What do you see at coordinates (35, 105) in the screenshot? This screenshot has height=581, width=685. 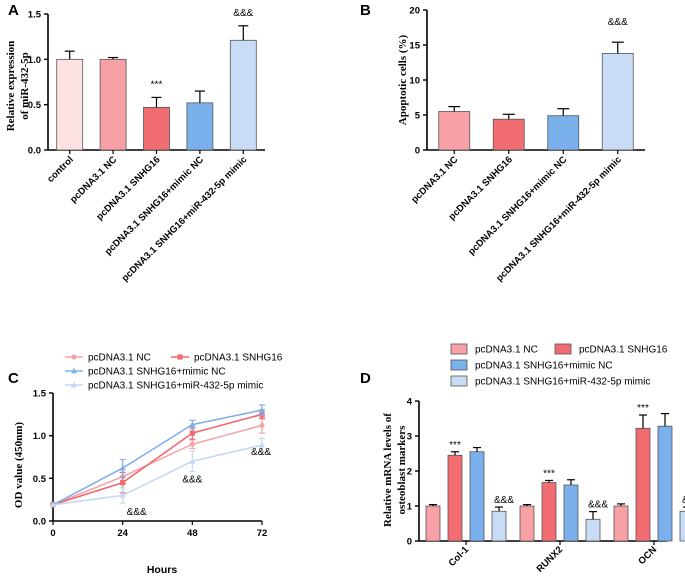 I see `panel-a-y-tick-label: 0.5` at bounding box center [35, 105].